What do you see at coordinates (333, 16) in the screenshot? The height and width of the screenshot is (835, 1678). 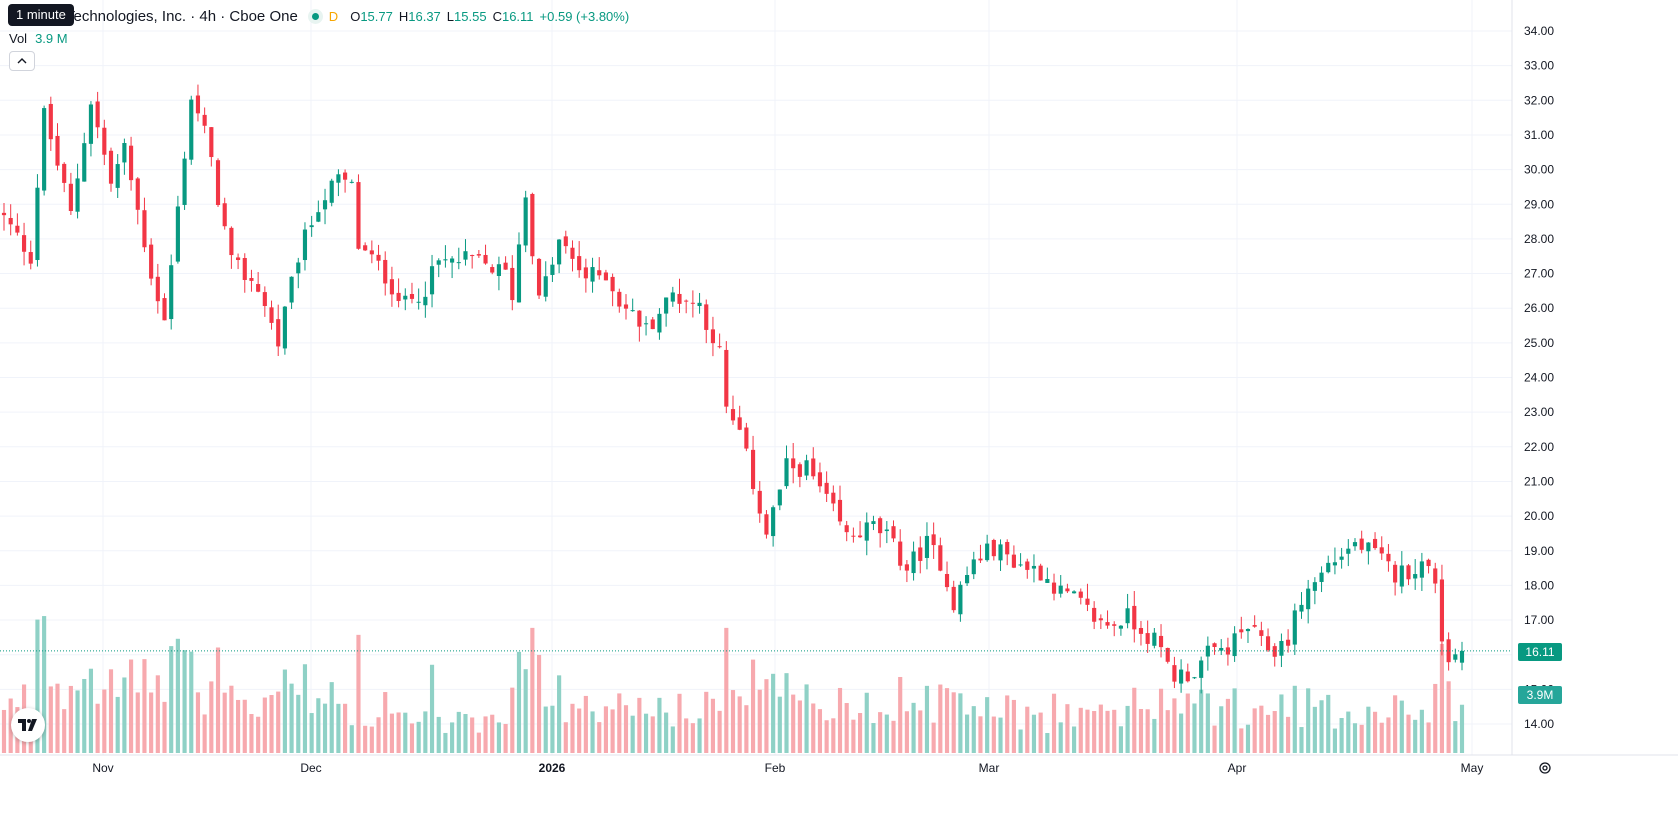 I see `data-flag: D` at bounding box center [333, 16].